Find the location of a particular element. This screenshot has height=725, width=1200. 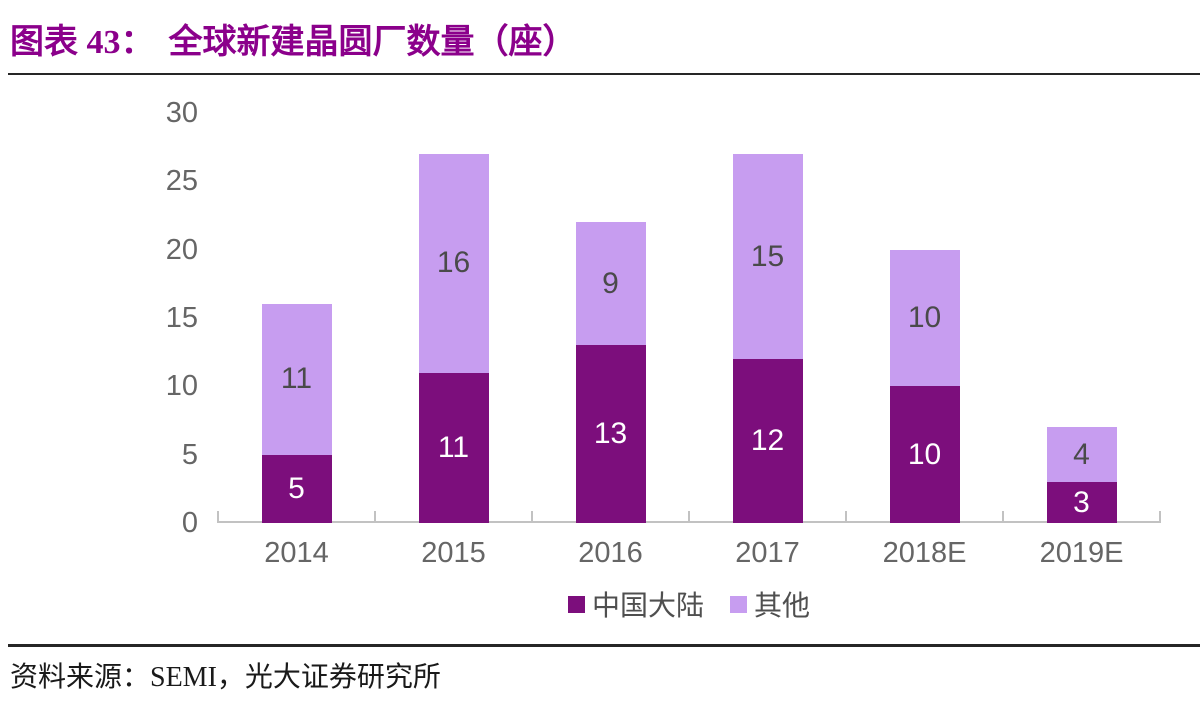

bar-segment: 9 is located at coordinates (610, 284).